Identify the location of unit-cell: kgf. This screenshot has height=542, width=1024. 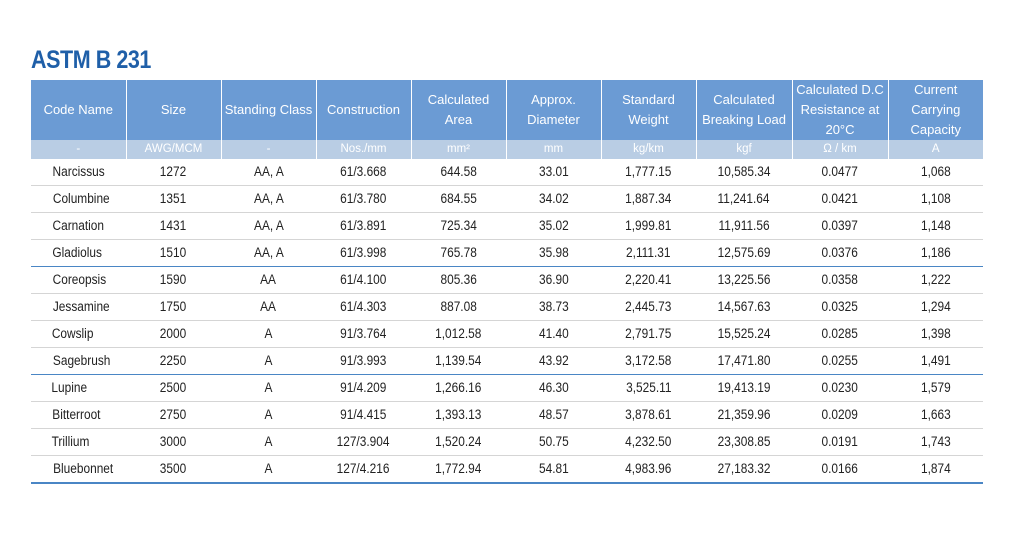
(744, 149).